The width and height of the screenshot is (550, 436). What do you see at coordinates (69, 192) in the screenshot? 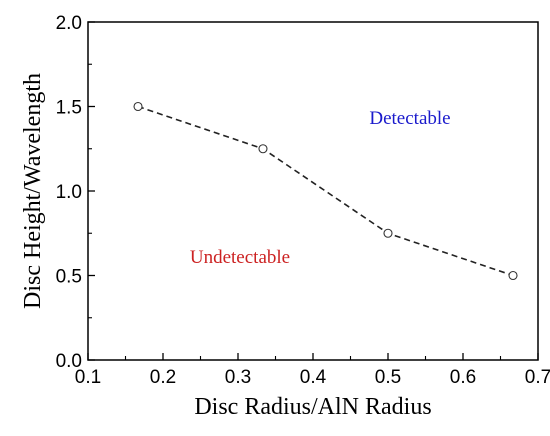
I see `y-tick-label: 1.0` at bounding box center [69, 192].